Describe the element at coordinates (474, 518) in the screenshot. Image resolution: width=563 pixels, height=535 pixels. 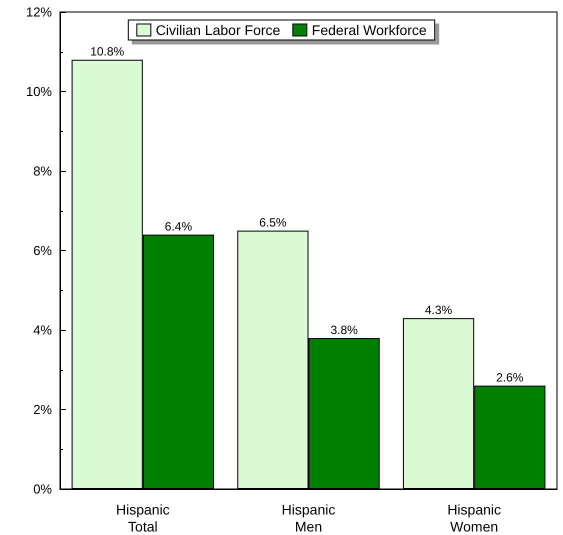
I see `x-tick-label: Hispanic Women` at that location.